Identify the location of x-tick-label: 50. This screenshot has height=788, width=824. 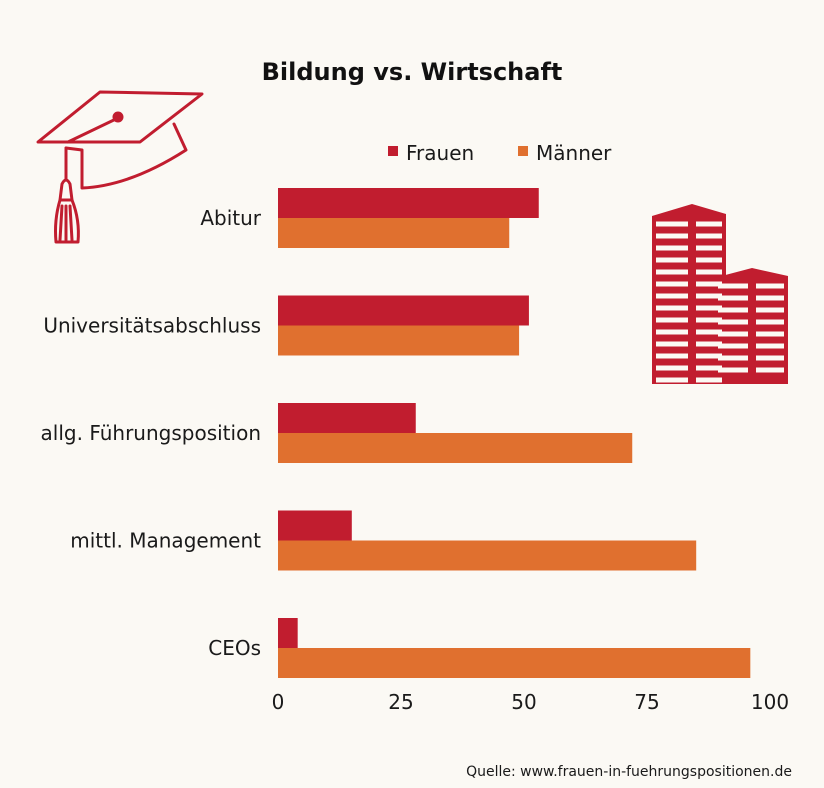
(523, 702).